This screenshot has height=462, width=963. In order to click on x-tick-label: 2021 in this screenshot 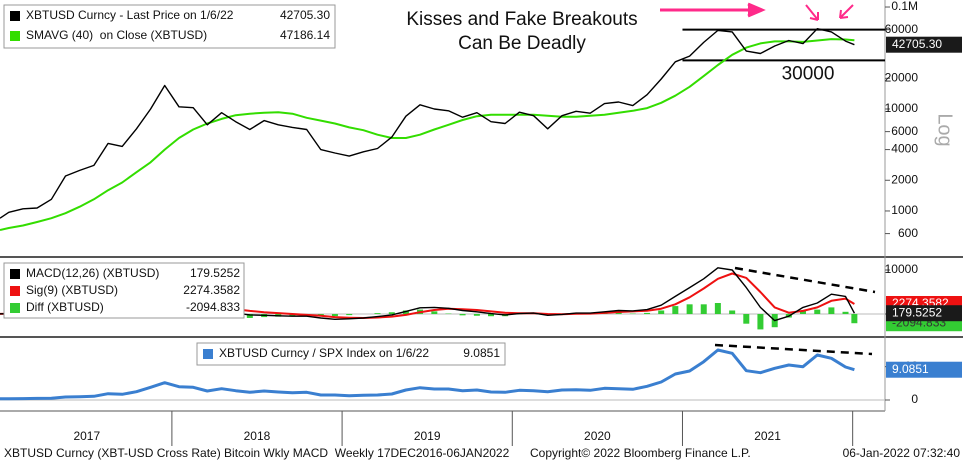, I will do `click(767, 436)`.